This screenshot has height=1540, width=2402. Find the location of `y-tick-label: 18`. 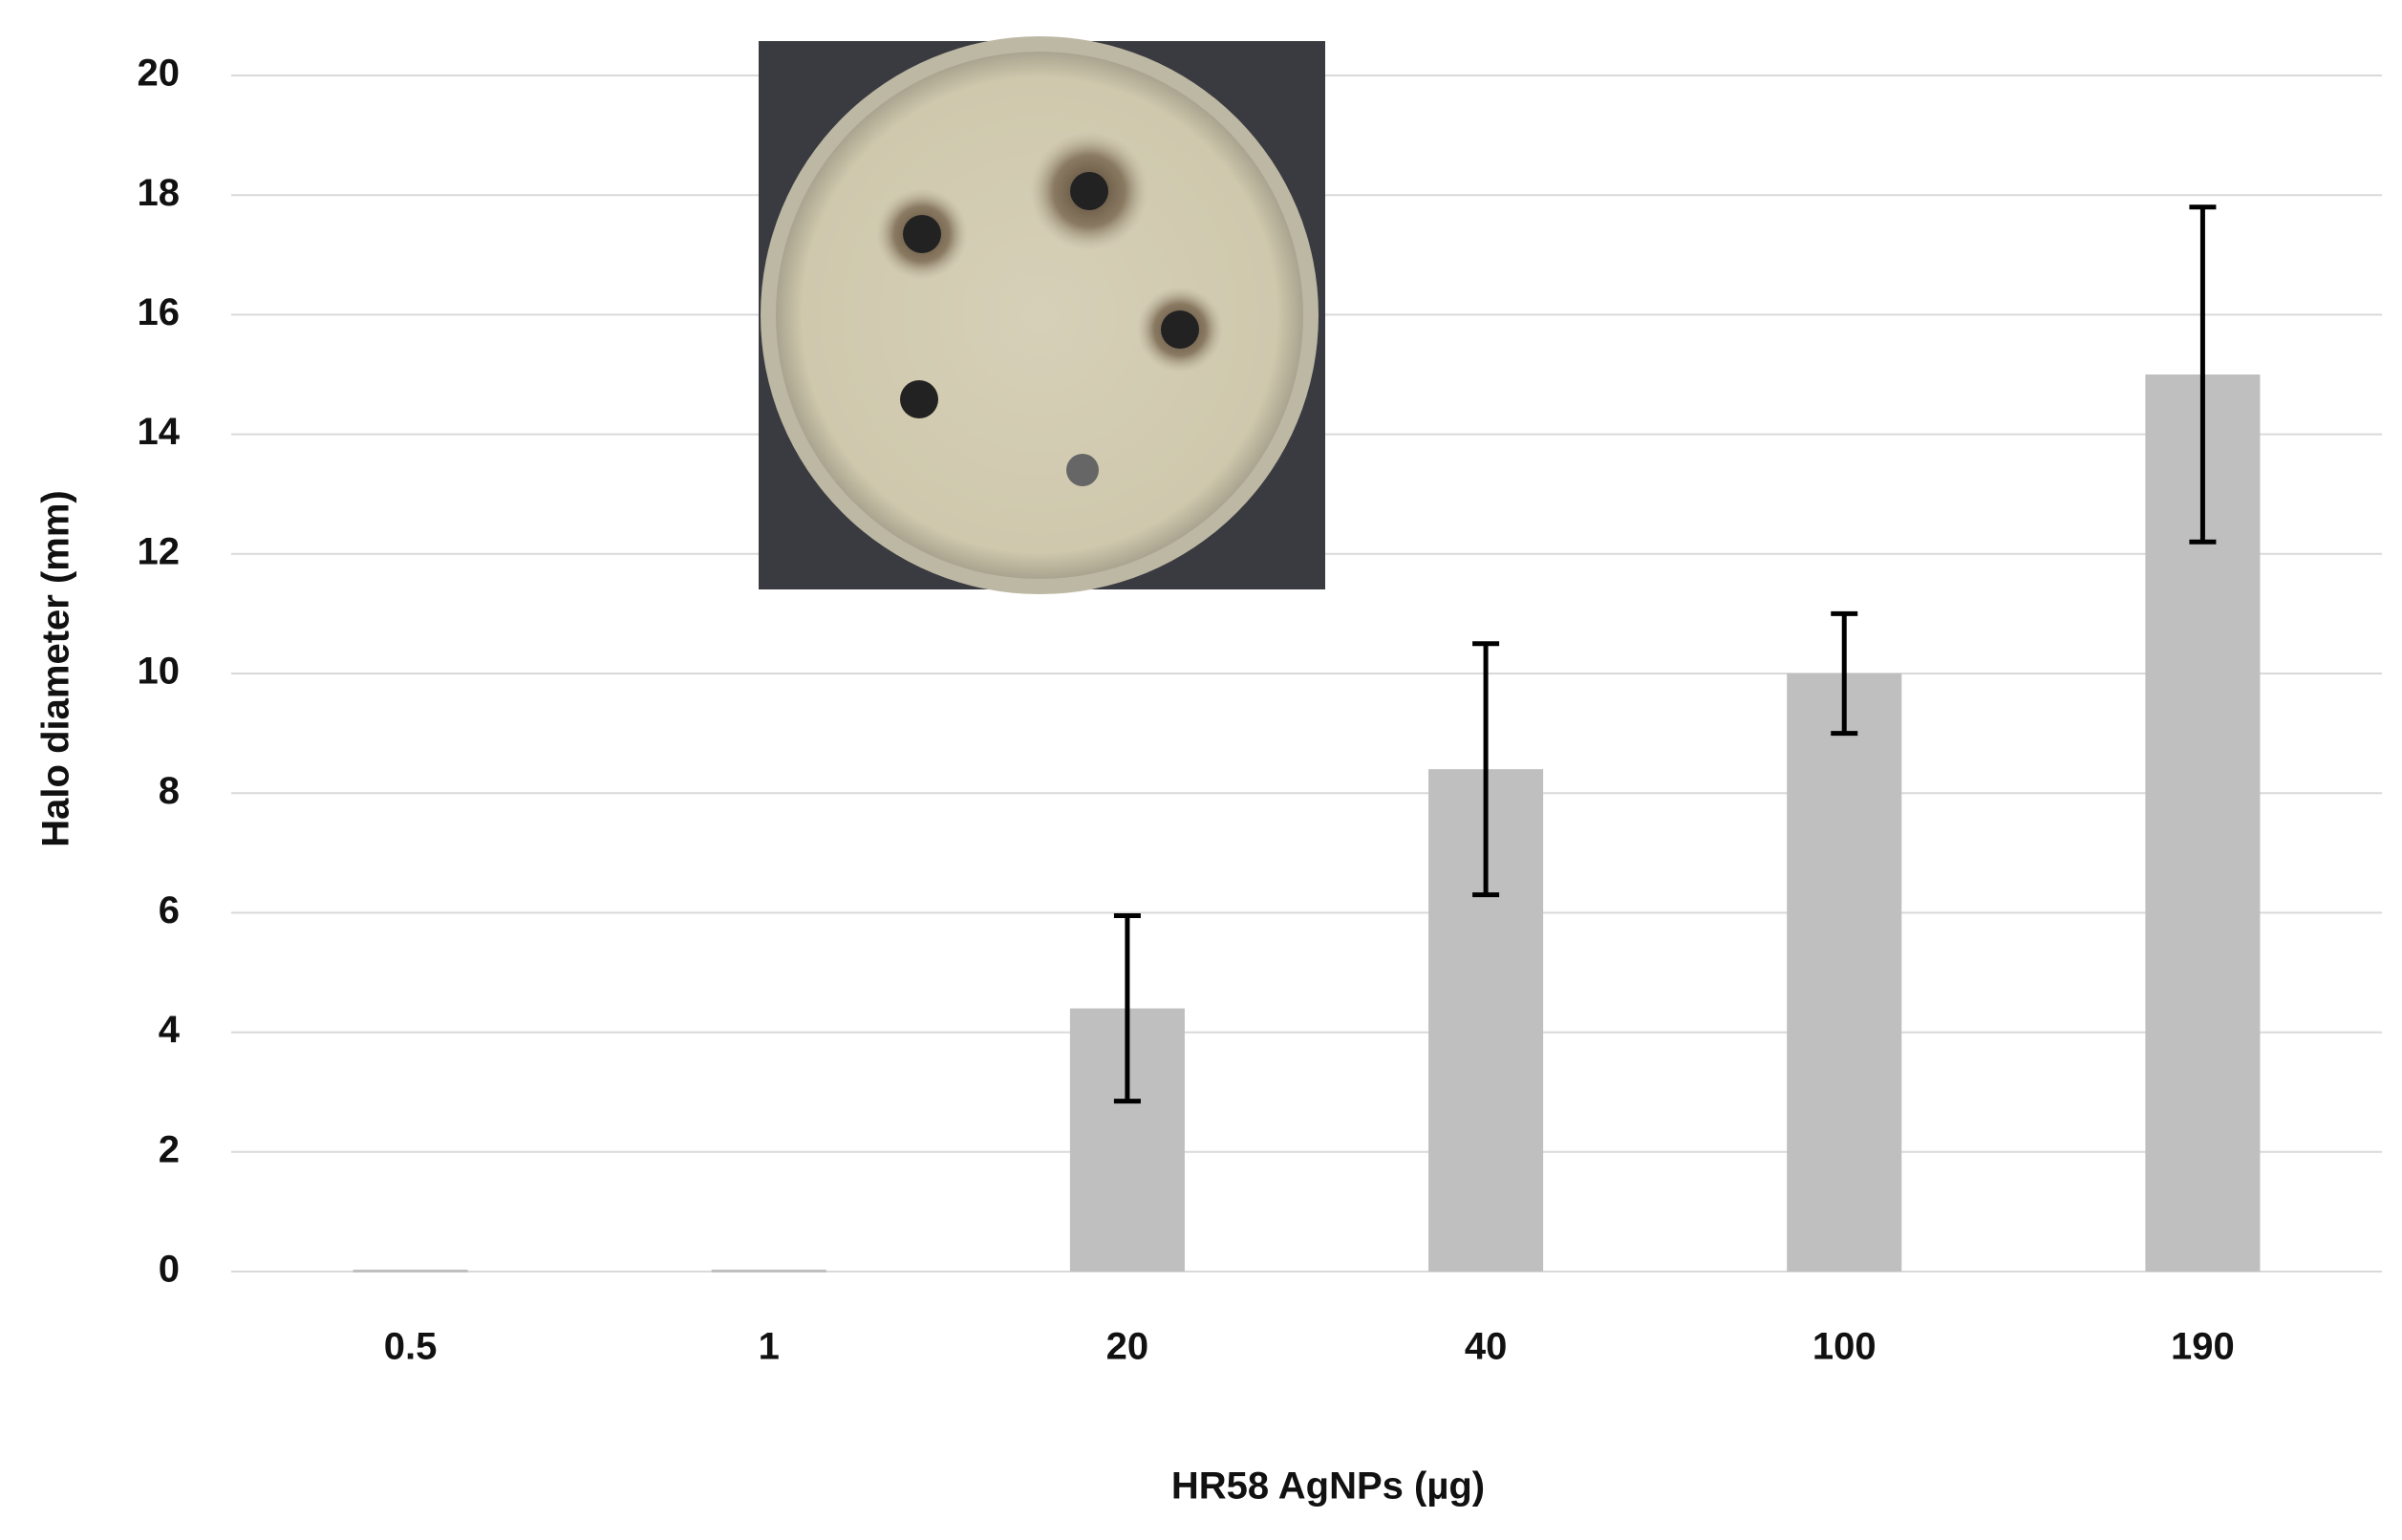

y-tick-label: 18 is located at coordinates (159, 193).